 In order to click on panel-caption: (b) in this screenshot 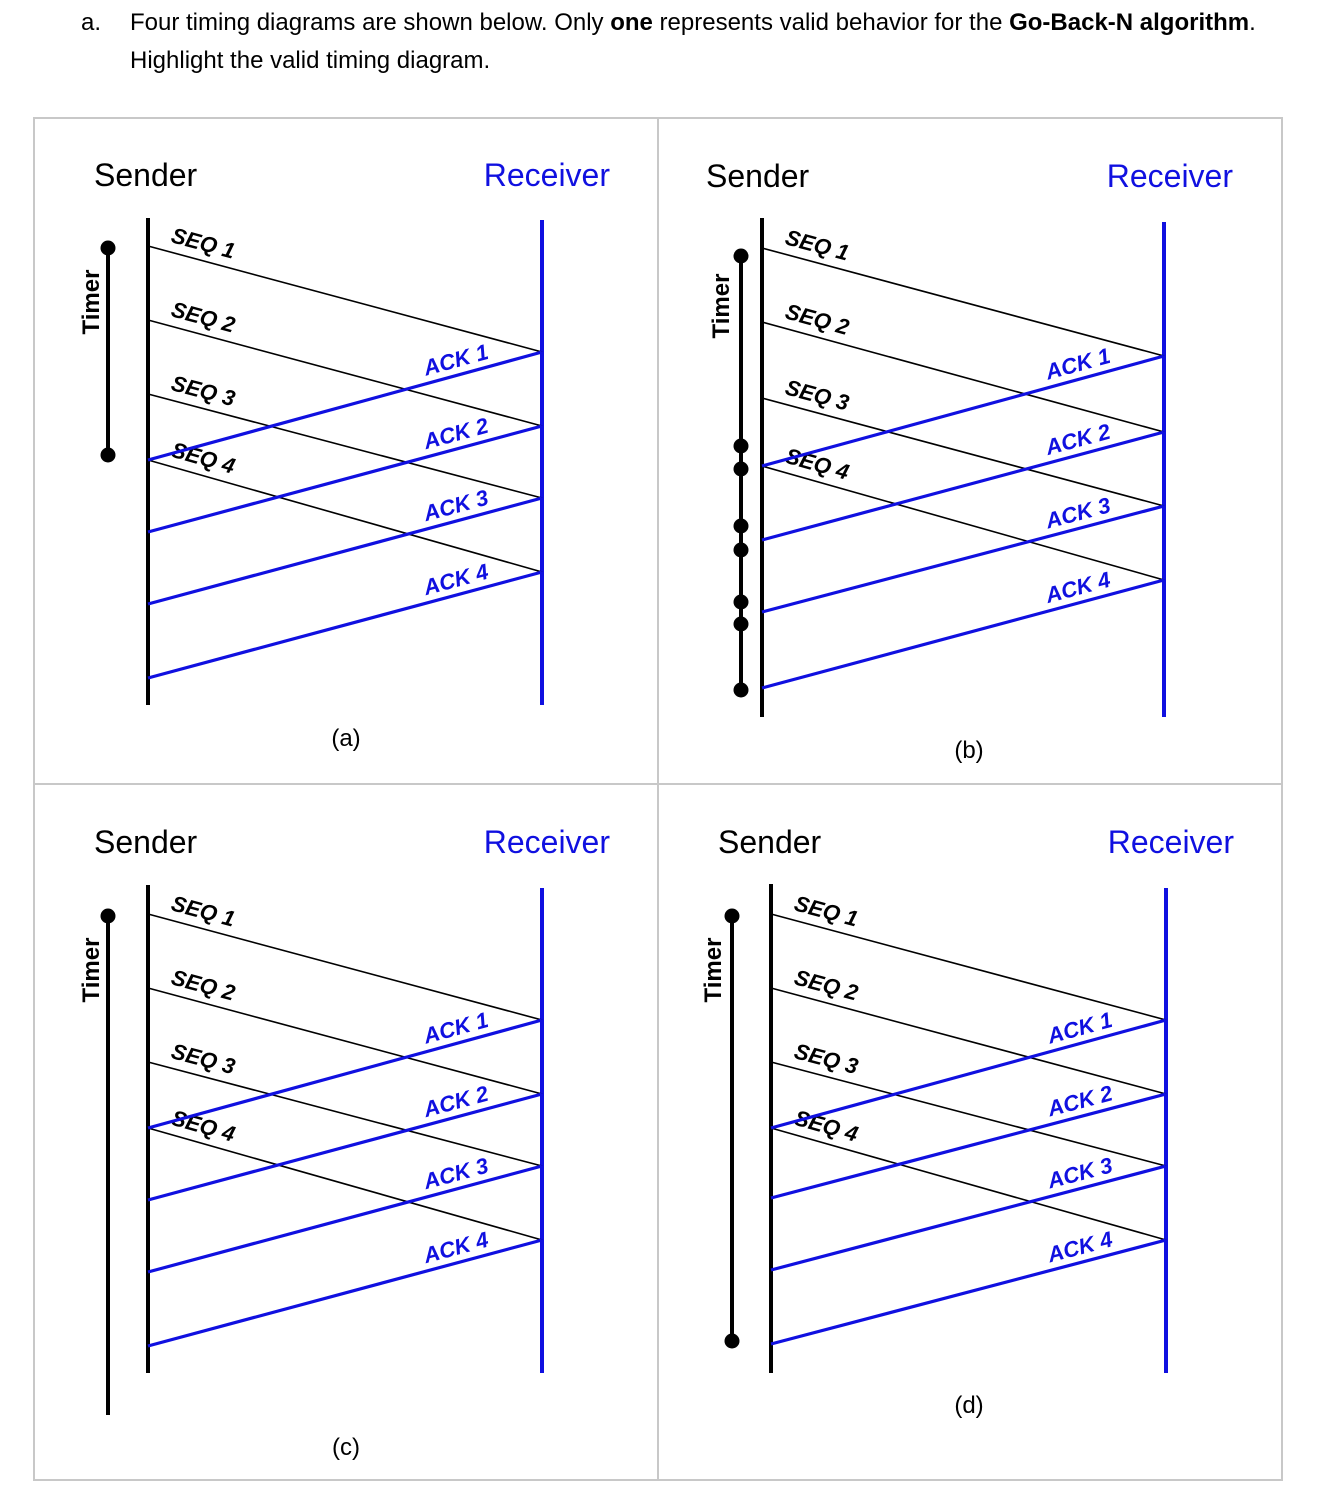, I will do `click(968, 750)`.